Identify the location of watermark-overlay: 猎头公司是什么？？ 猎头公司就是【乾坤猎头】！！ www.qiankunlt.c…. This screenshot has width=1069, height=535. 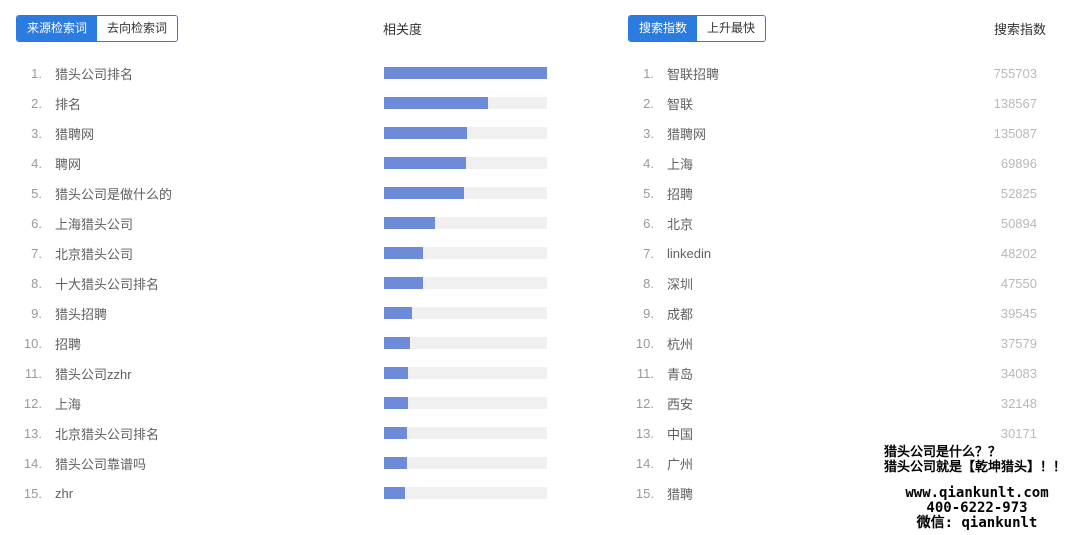
(976, 488).